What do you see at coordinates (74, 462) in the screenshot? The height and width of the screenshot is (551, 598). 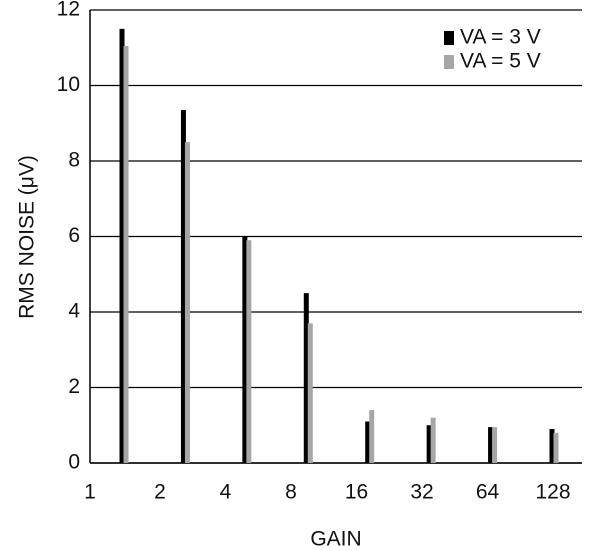 I see `y-tick-label: 0` at bounding box center [74, 462].